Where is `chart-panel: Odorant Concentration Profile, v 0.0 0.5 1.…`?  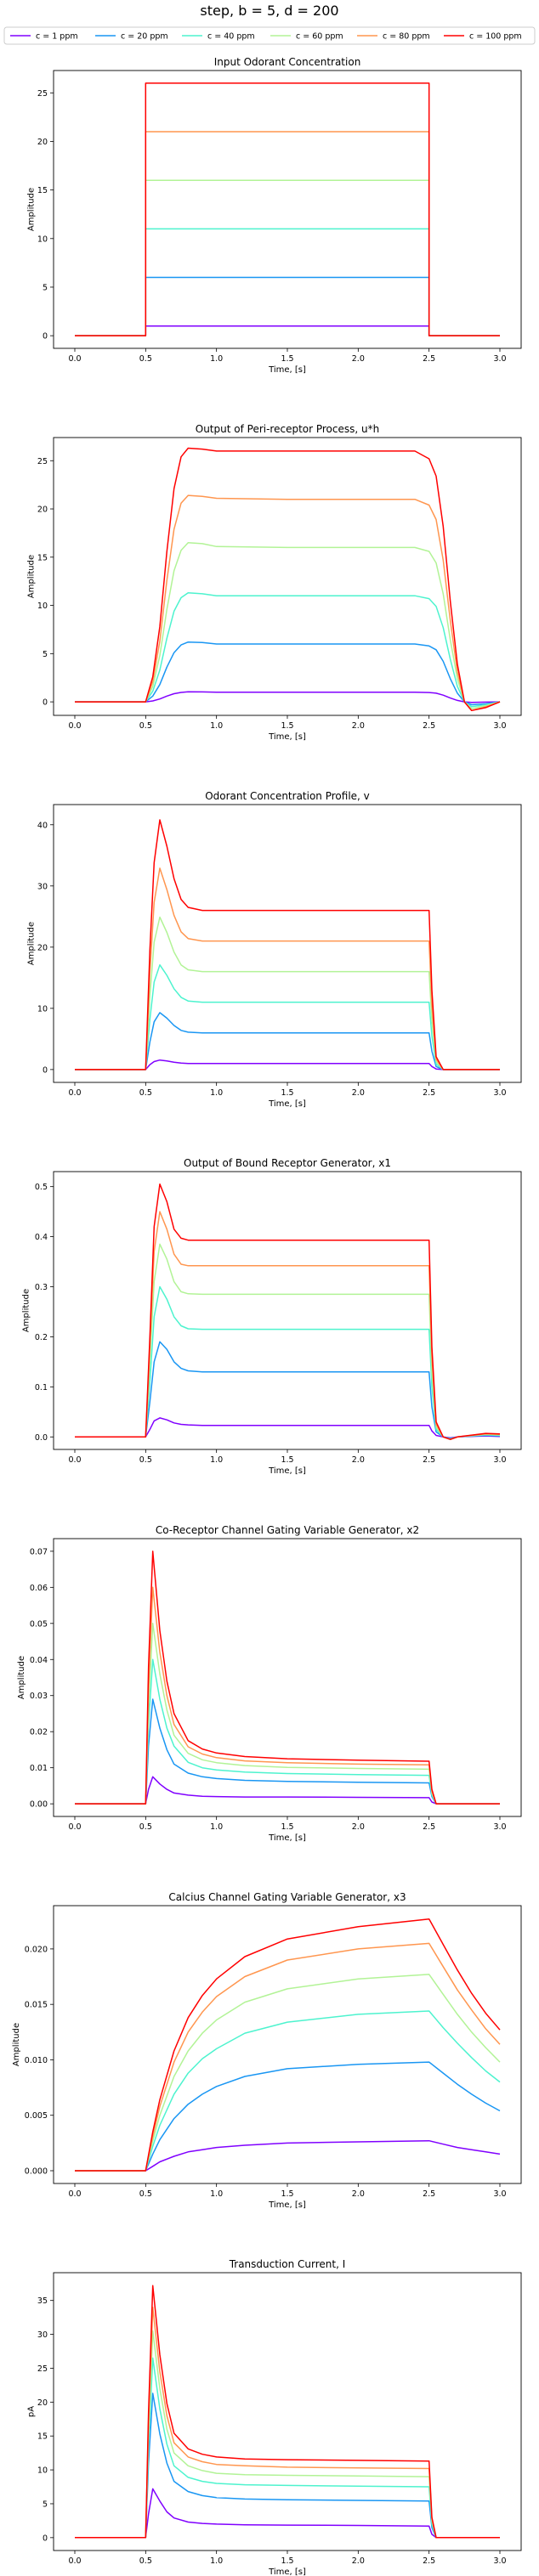
chart-panel: Odorant Concentration Profile, v 0.0 0.5 1.… is located at coordinates (274, 950).